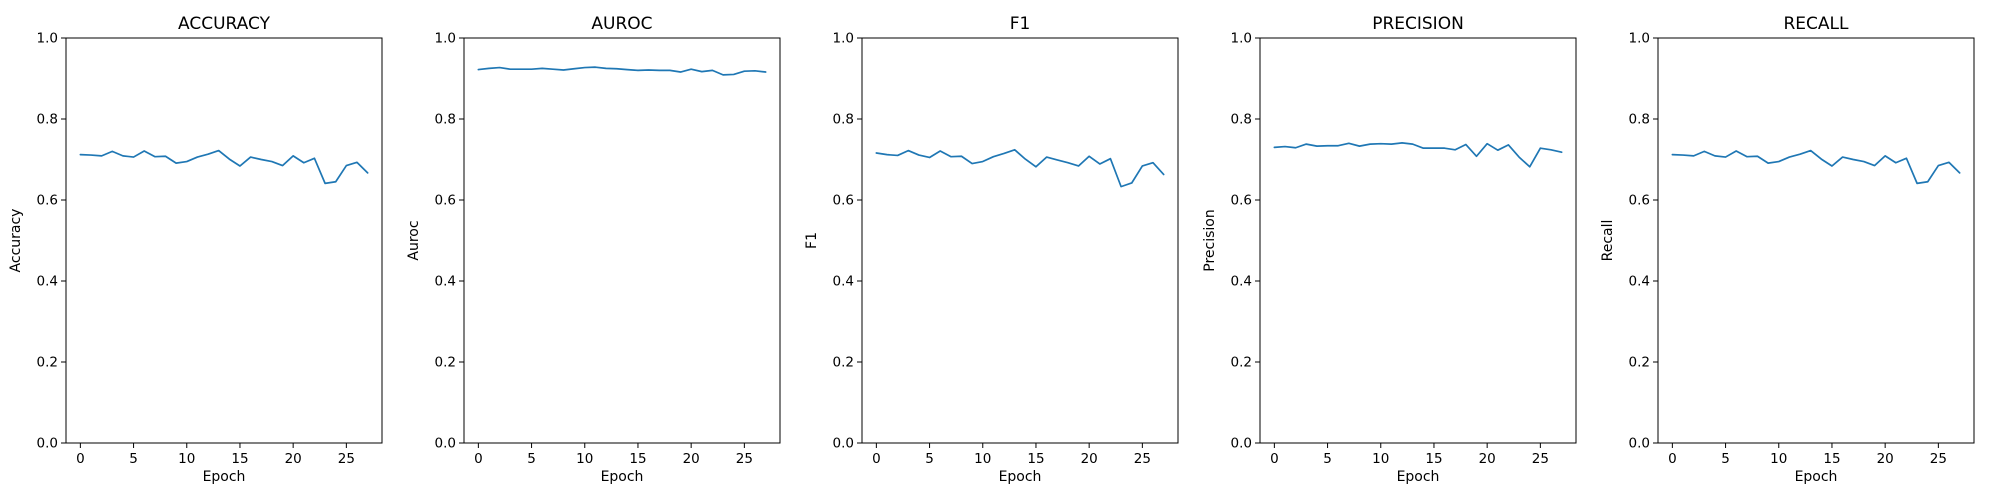 This screenshot has width=2000, height=500. Describe the element at coordinates (621, 24) in the screenshot. I see `chart-title: AUROC` at that location.